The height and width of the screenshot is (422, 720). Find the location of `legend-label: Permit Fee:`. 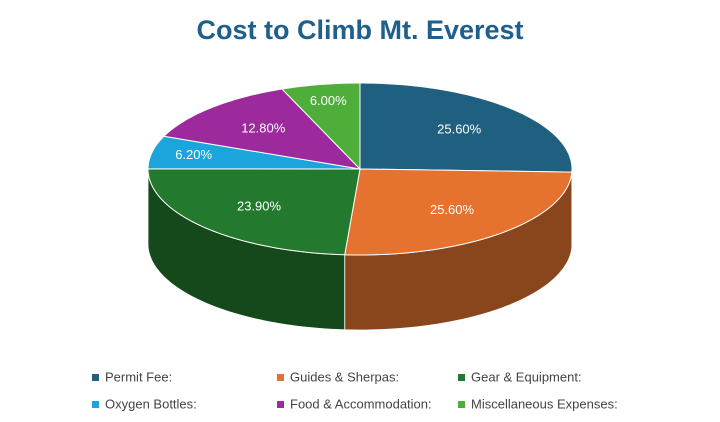

legend-label: Permit Fee: is located at coordinates (138, 376).